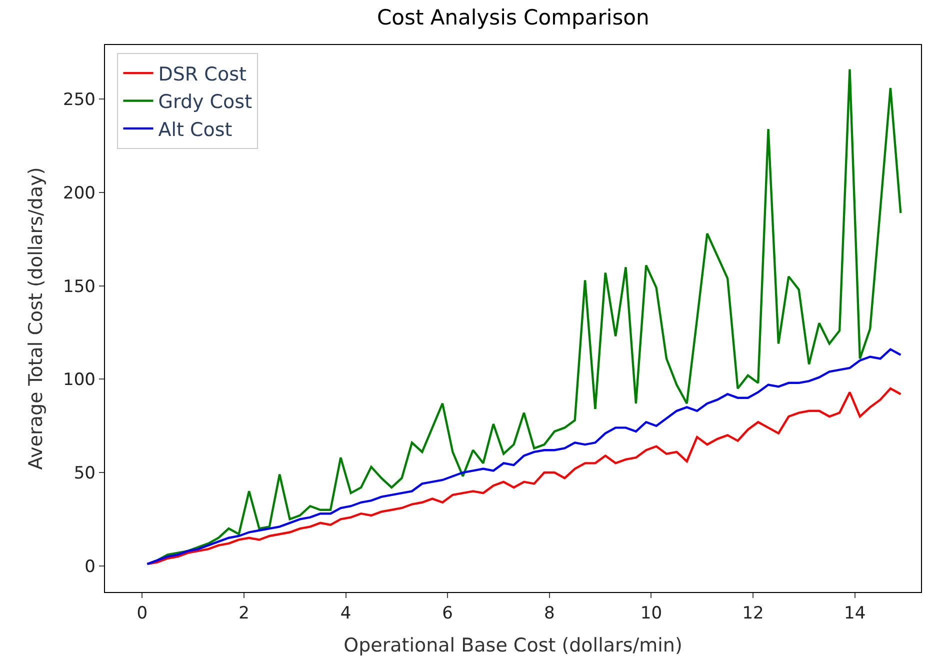  I want to click on y-tick-label: 0, so click(90, 566).